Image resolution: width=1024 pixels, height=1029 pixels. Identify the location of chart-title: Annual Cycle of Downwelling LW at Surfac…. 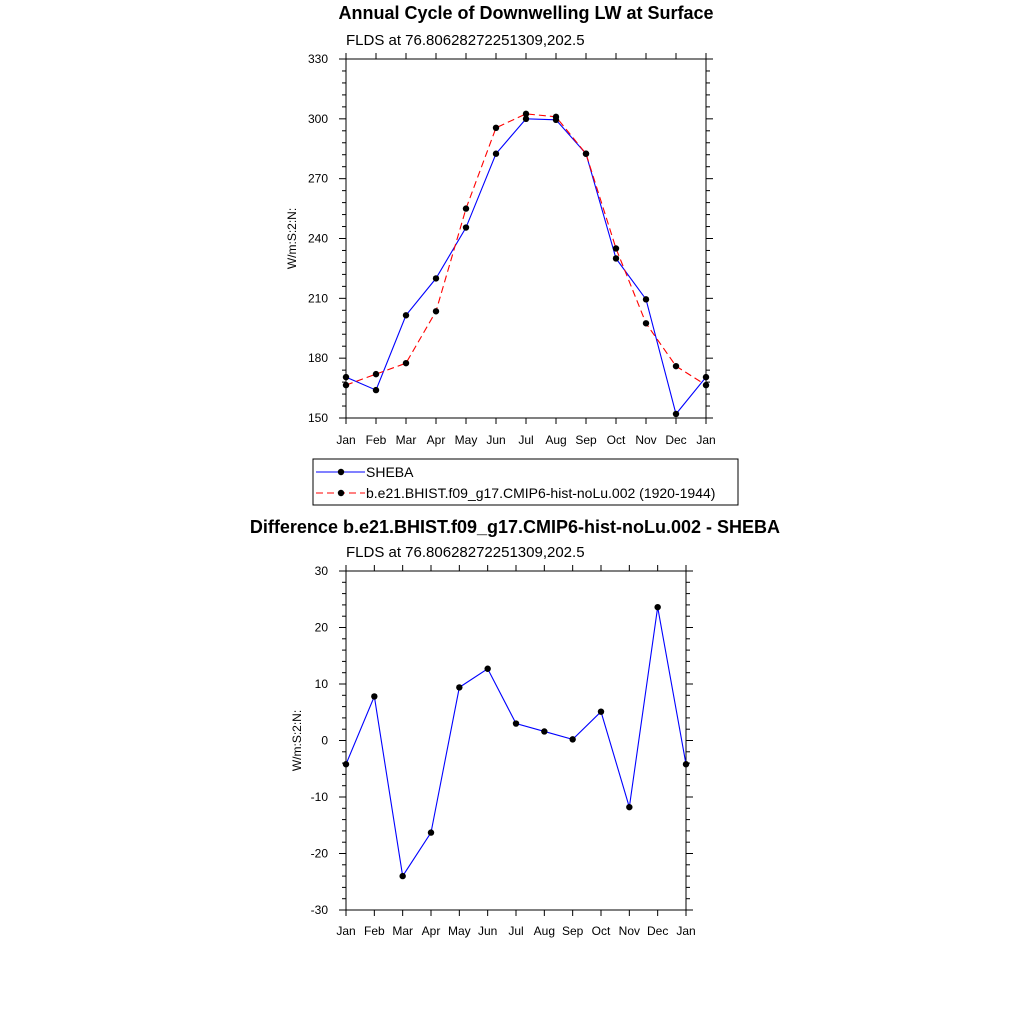
(525, 13).